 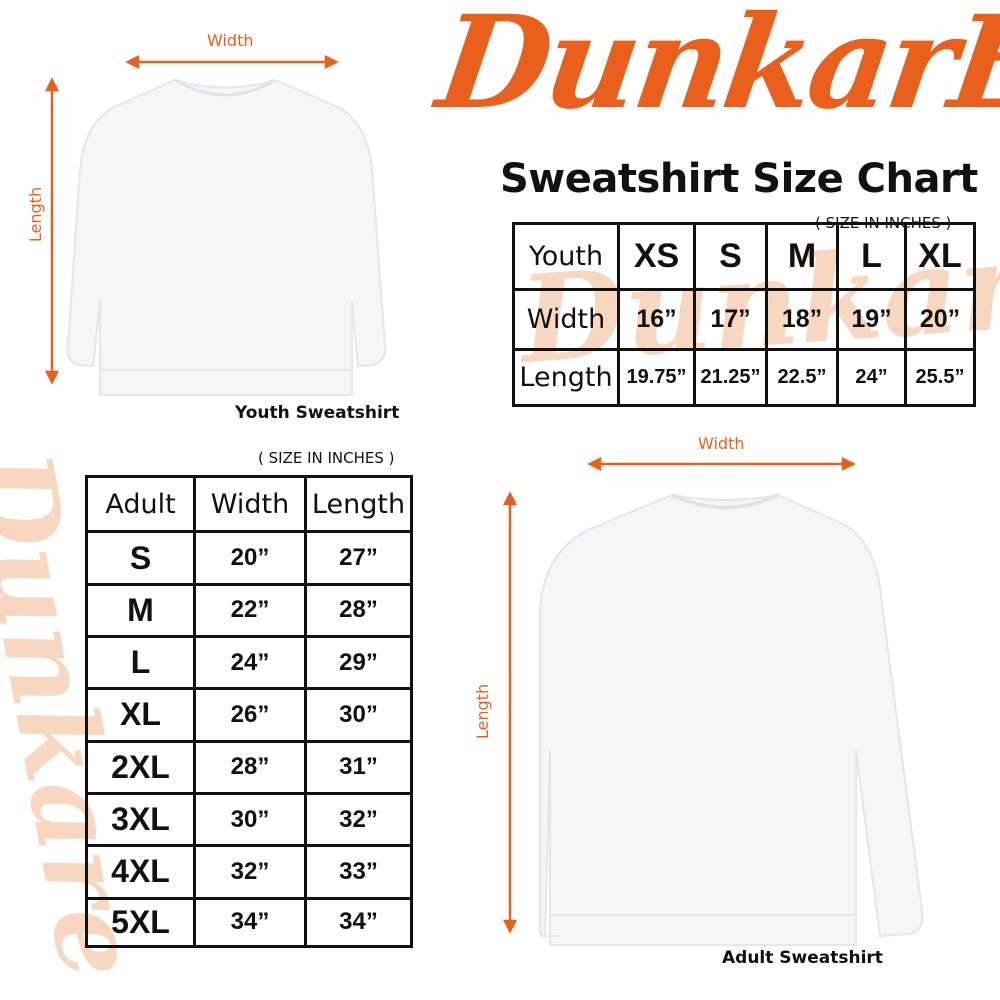 What do you see at coordinates (566, 377) in the screenshot?
I see `table-cell: Length` at bounding box center [566, 377].